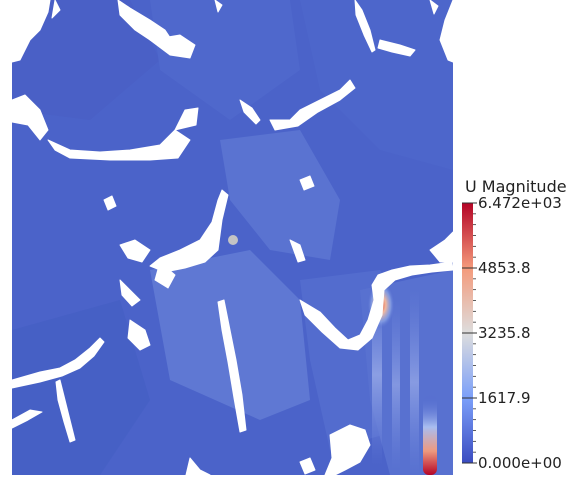 Image resolution: width=580 pixels, height=479 pixels. Describe the element at coordinates (504, 398) in the screenshot. I see `colorbar-tick-label: 1617.9` at that location.